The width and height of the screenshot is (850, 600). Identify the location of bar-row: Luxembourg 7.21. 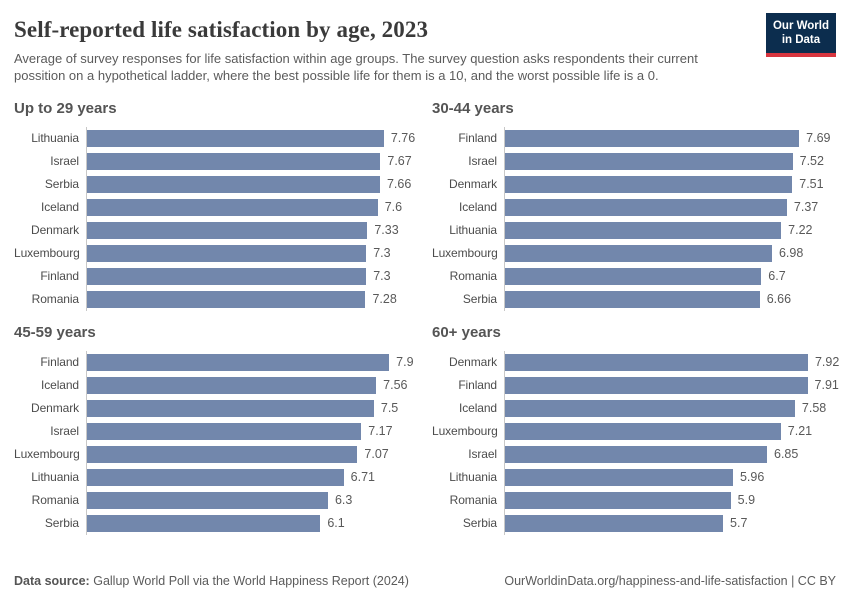
(634, 431).